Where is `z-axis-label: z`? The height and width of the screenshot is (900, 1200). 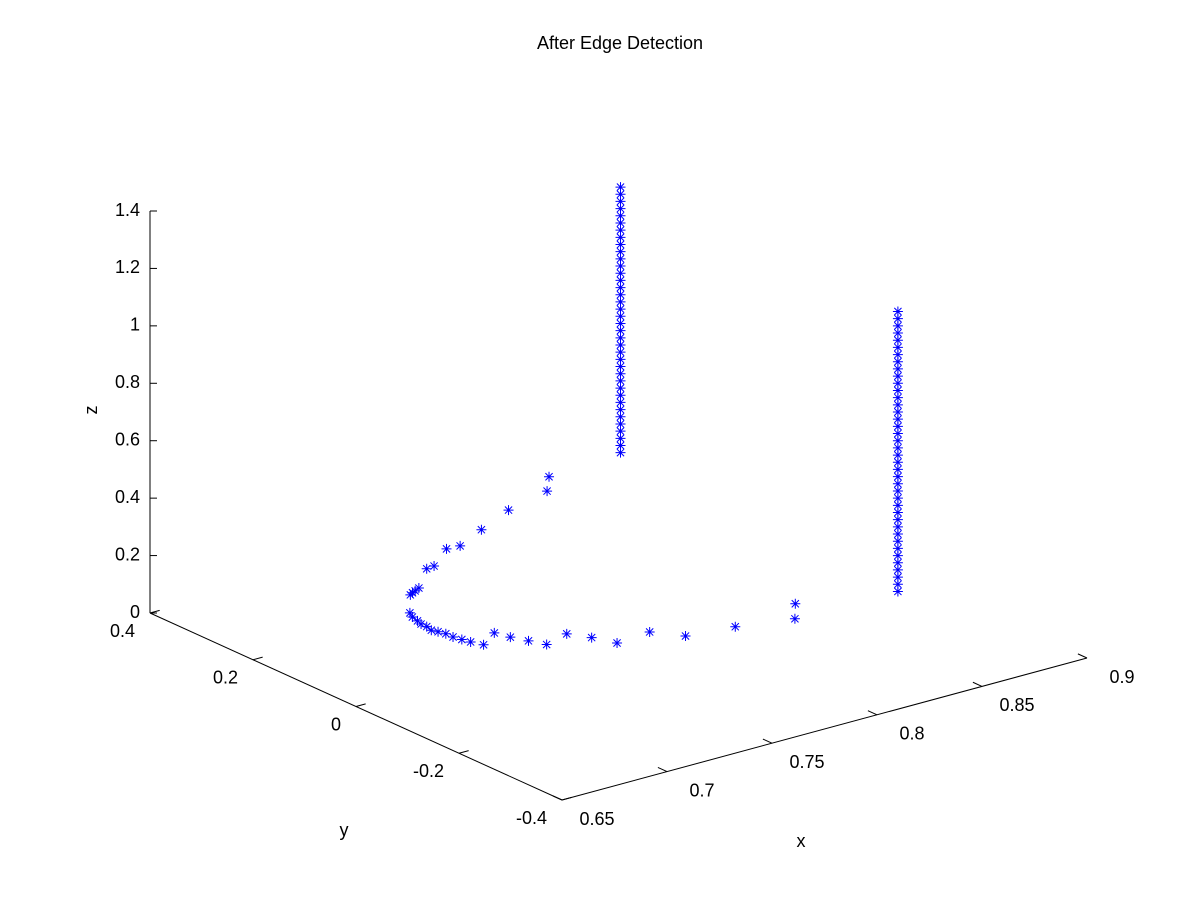 z-axis-label: z is located at coordinates (91, 410).